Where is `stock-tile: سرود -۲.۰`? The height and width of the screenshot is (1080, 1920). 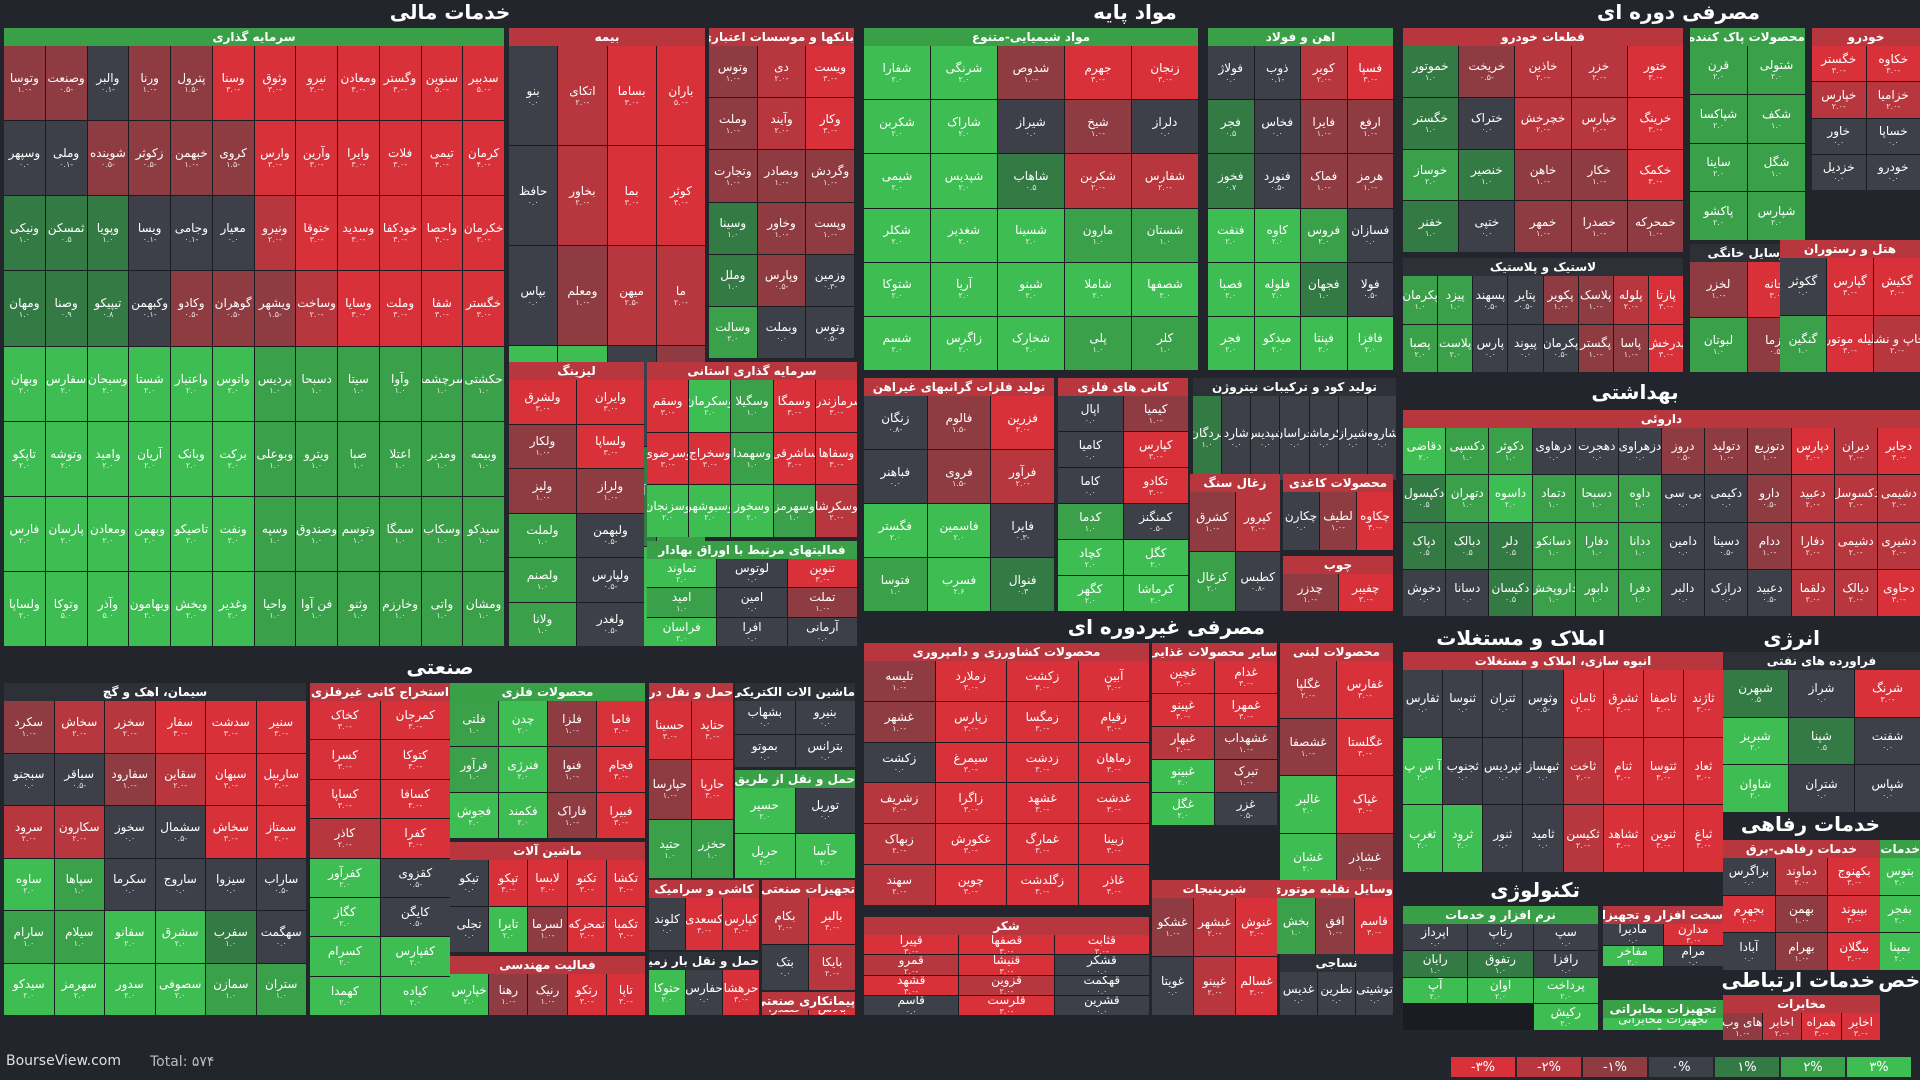
stock-tile: سرود -۲.۰ is located at coordinates (29, 832).